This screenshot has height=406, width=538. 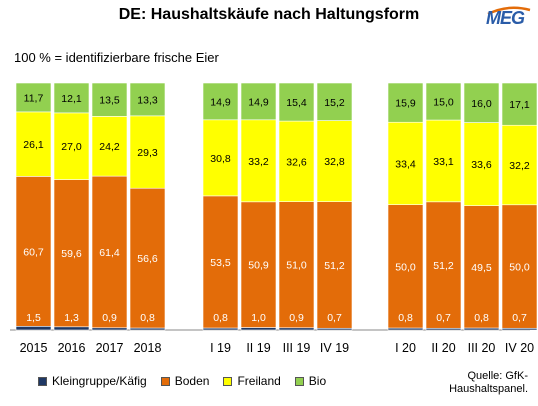 What do you see at coordinates (71, 318) in the screenshot?
I see `data-label: 1,3` at bounding box center [71, 318].